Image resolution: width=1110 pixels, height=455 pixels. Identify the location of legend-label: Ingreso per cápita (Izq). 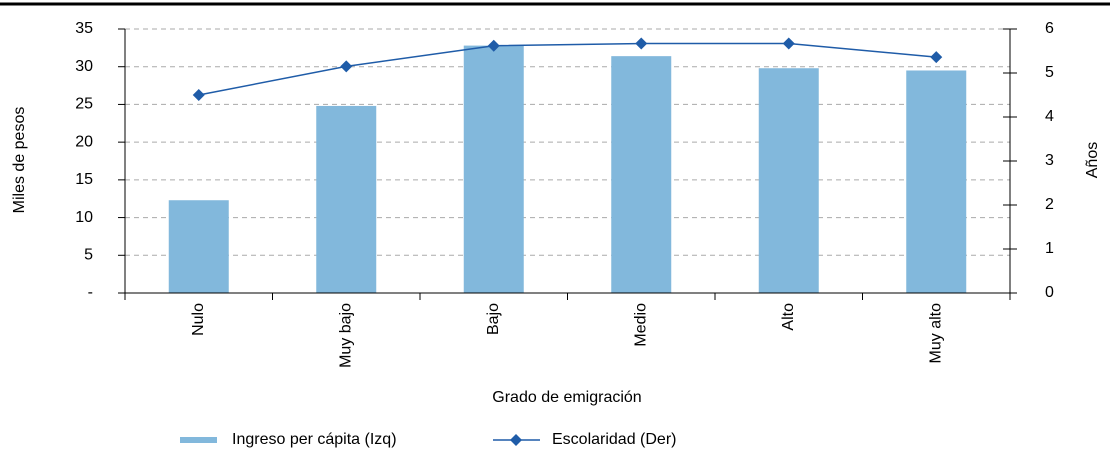
(314, 439).